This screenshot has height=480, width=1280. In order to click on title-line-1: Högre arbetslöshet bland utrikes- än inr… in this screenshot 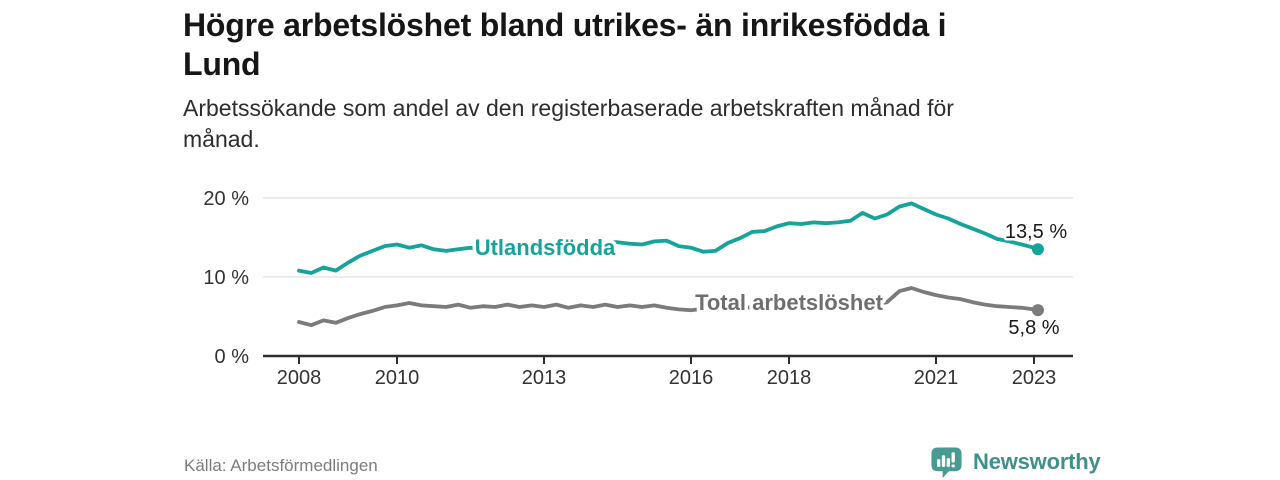, I will do `click(565, 25)`.